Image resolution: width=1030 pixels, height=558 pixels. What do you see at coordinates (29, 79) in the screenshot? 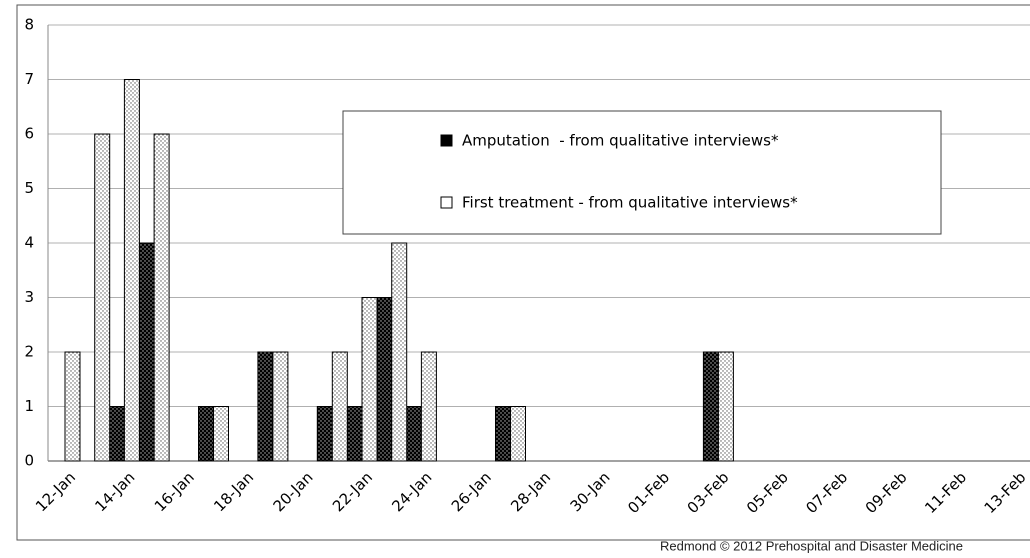
I see `y-tick-label: 7` at bounding box center [29, 79].